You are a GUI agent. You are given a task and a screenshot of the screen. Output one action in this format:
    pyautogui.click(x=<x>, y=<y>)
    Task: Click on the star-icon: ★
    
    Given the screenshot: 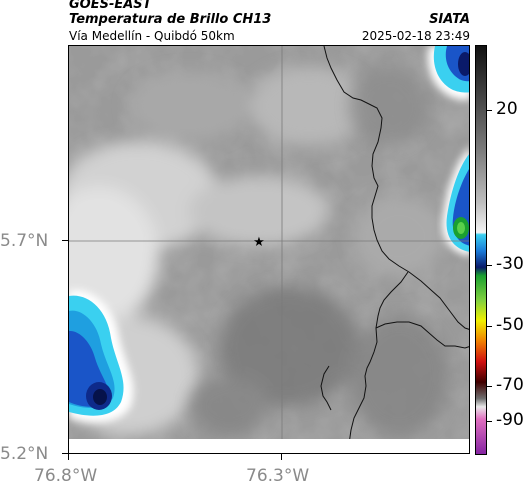 What is the action you would take?
    pyautogui.click(x=259, y=242)
    